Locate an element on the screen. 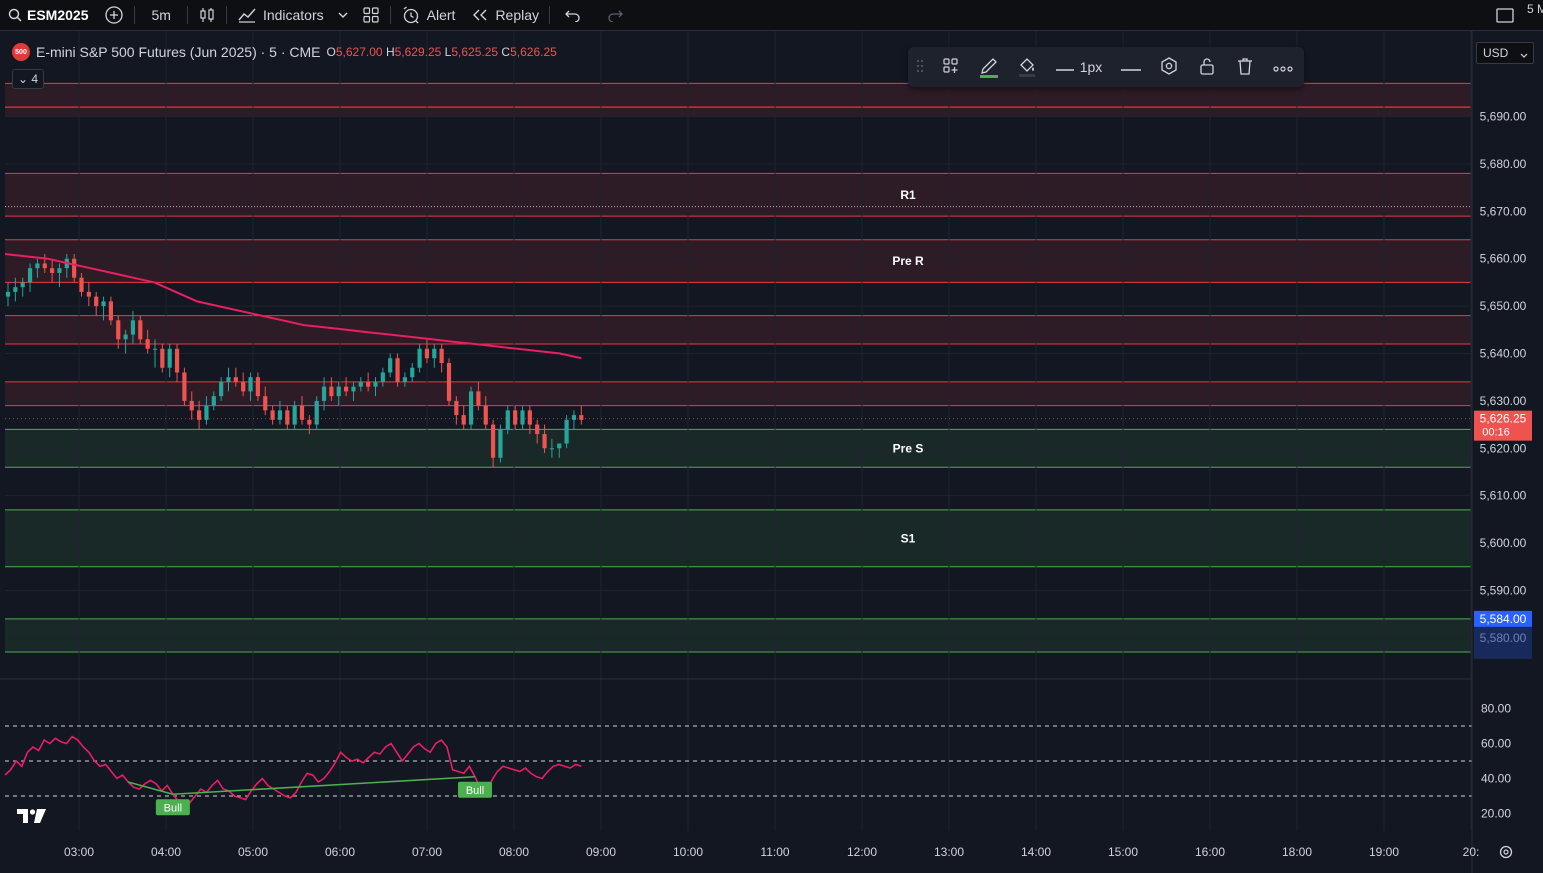  legend-low-key: L is located at coordinates (448, 52).